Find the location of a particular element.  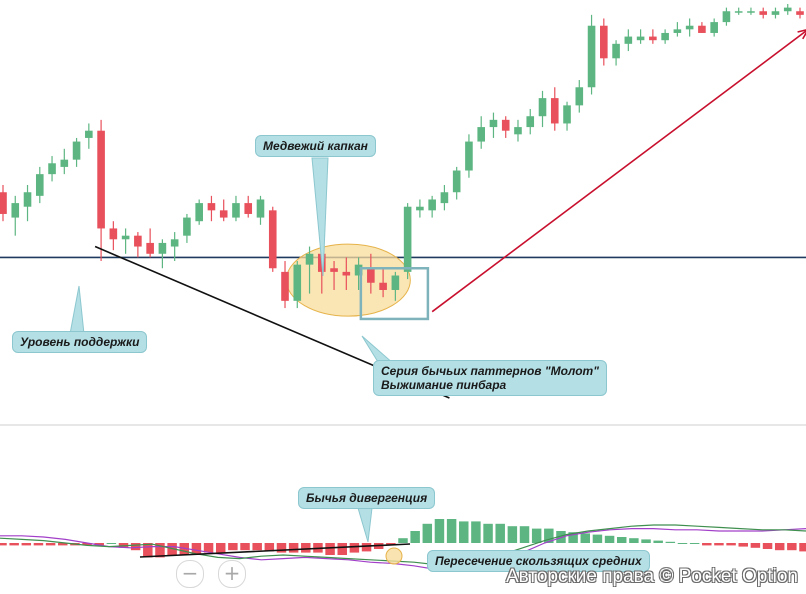

bear-trap-callout: Медвежий капкан is located at coordinates (315, 146).